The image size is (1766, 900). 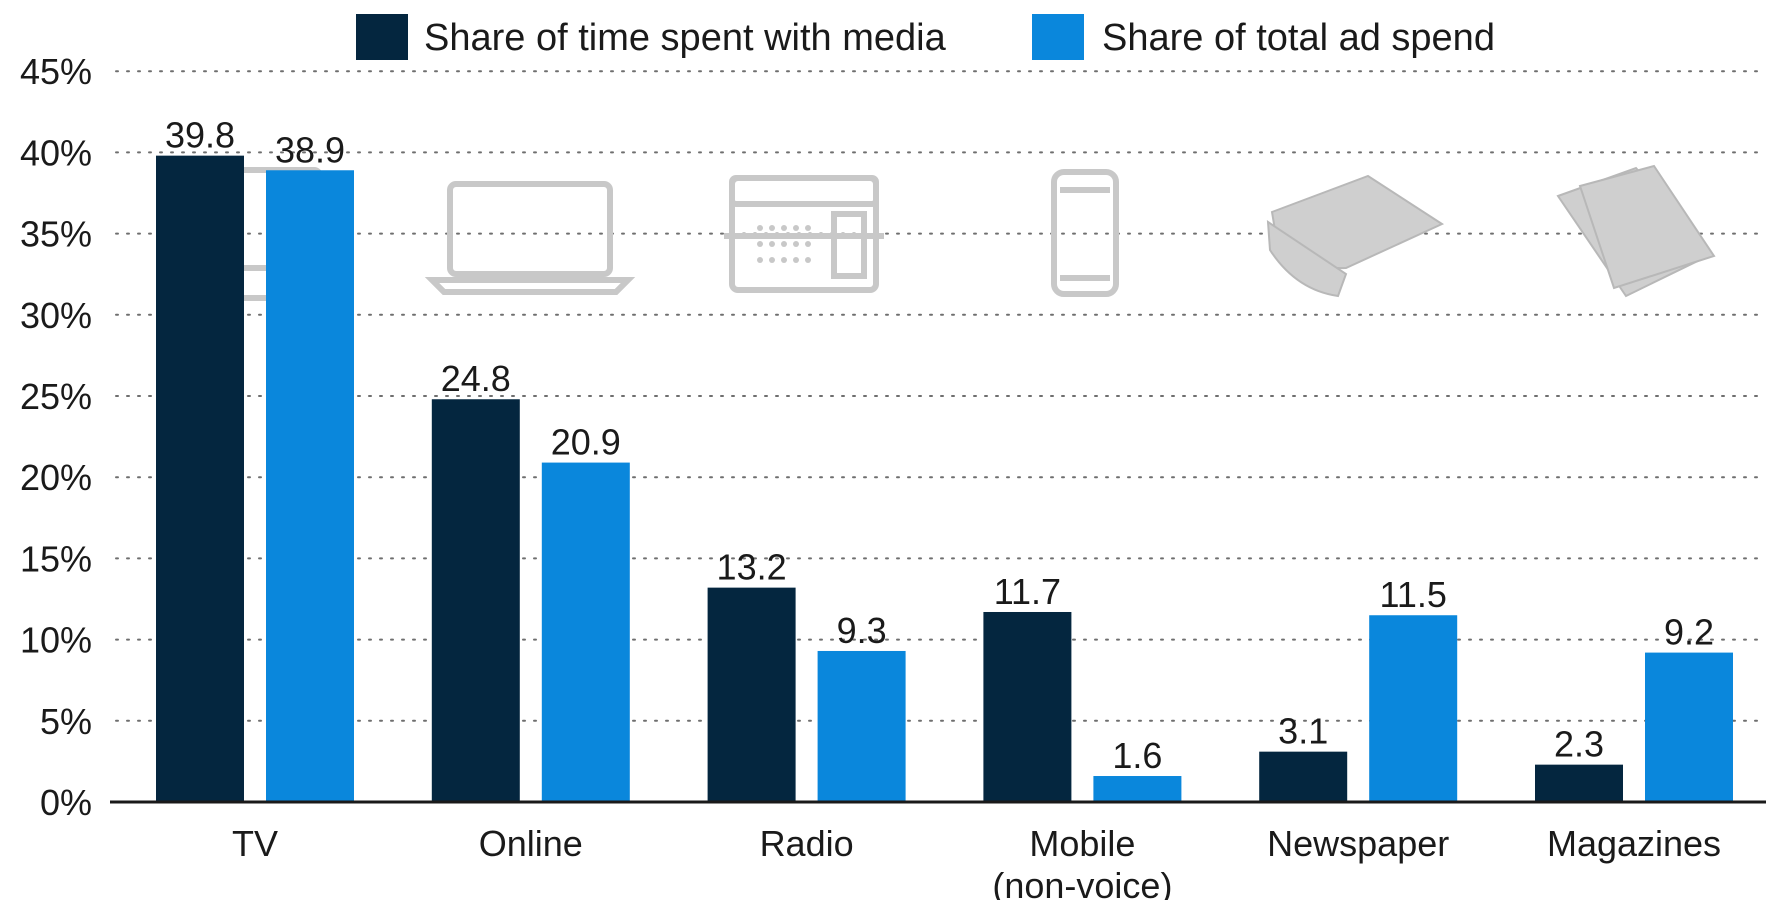 I want to click on y-tick-label: 45%, so click(x=56, y=71).